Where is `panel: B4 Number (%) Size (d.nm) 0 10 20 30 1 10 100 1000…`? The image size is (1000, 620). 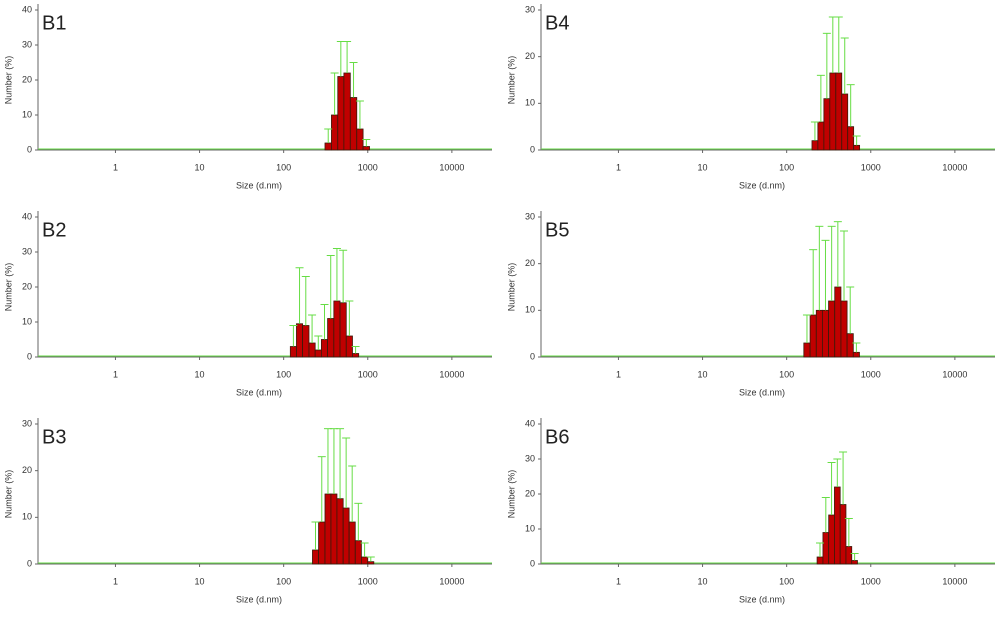
panel: B4 Number (%) Size (d.nm) 0 10 20 30 1 10 100 1000… is located at coordinates (750, 97).